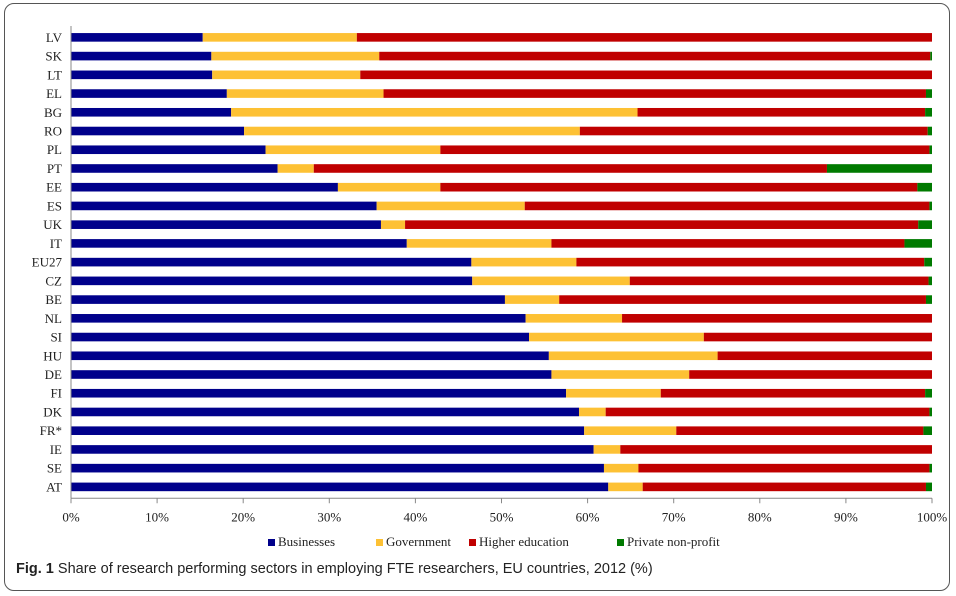 The width and height of the screenshot is (956, 596). Describe the element at coordinates (54, 205) in the screenshot. I see `category-label-es: ES` at that location.